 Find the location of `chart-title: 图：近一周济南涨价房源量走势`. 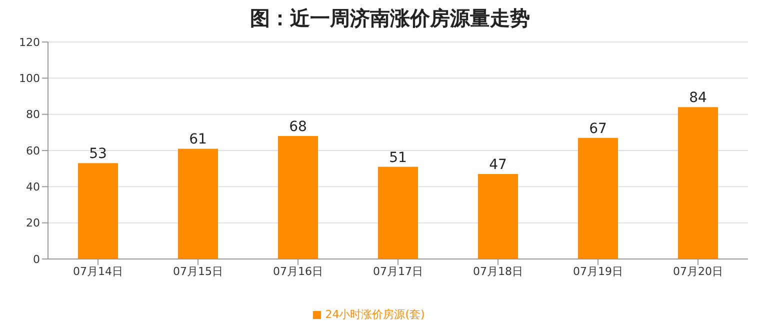

chart-title: 图：近一周济南涨价房源量走势 is located at coordinates (390, 18).